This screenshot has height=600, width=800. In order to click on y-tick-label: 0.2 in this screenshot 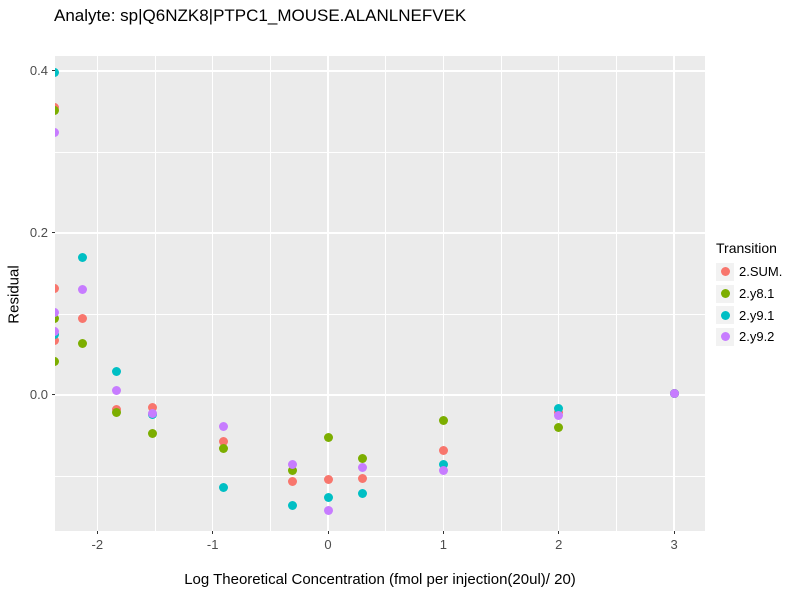, I will do `click(38, 232)`.